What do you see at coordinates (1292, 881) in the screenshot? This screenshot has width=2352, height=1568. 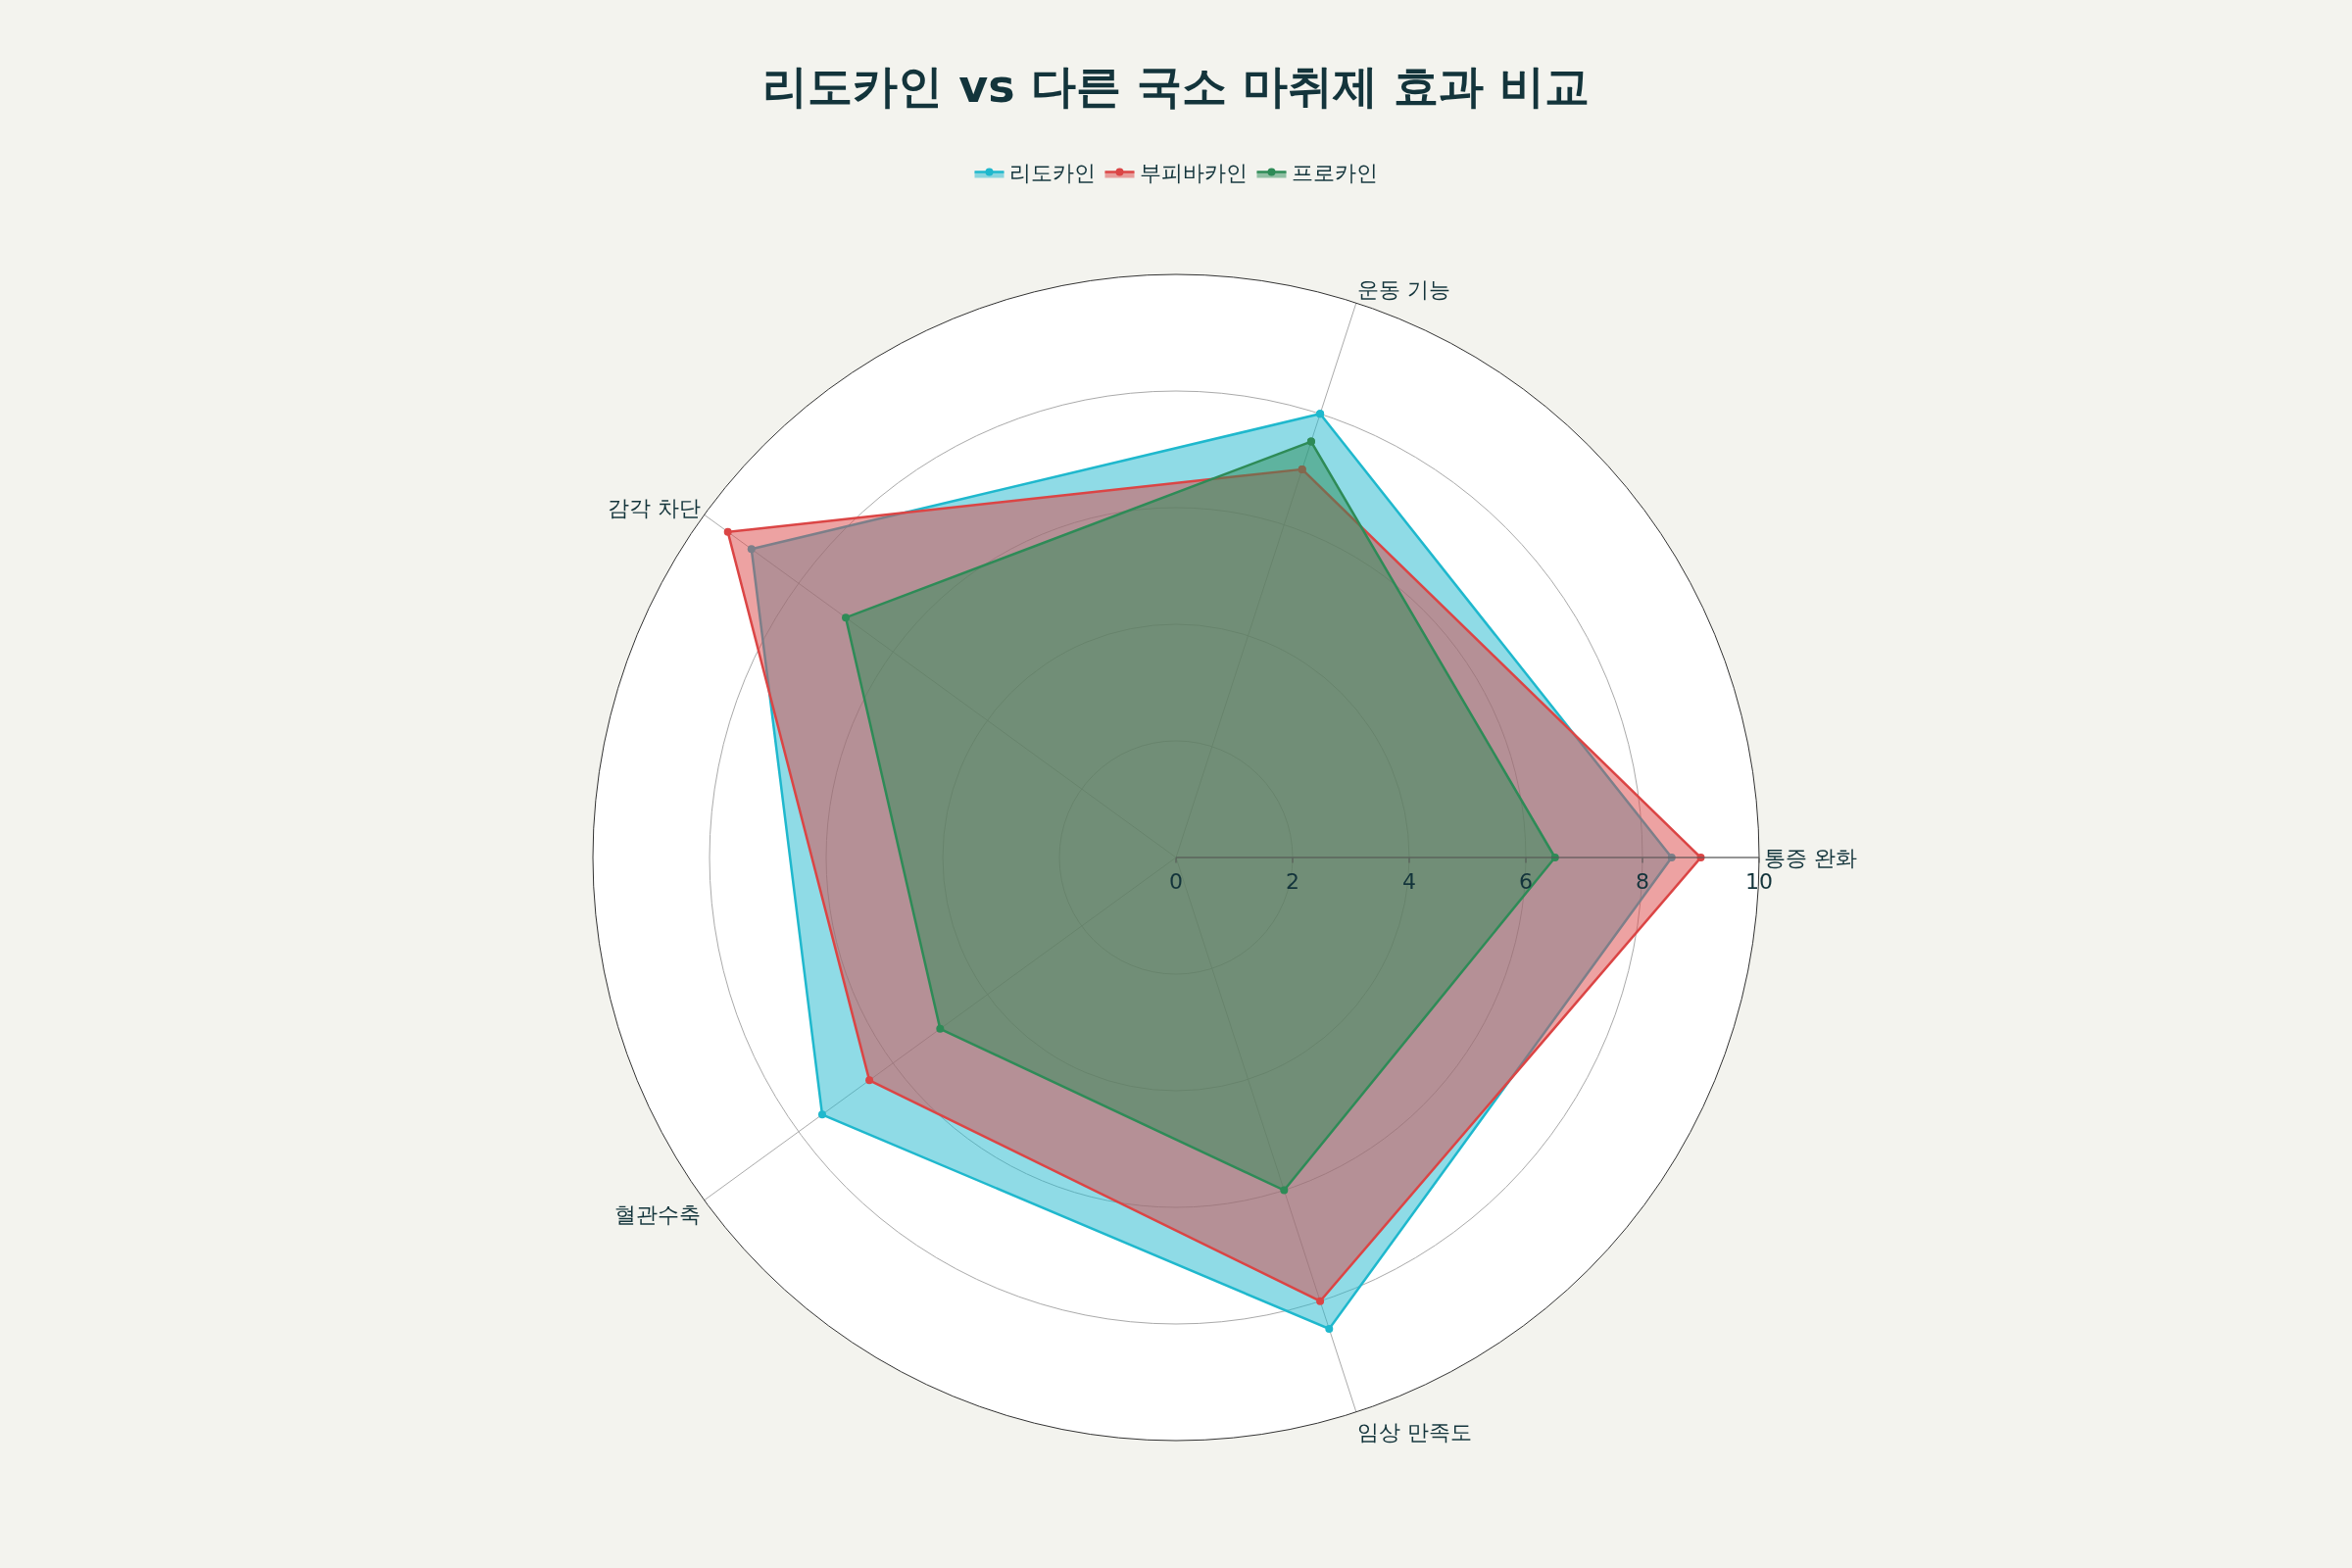 I see `y-tick-label: 2` at bounding box center [1292, 881].